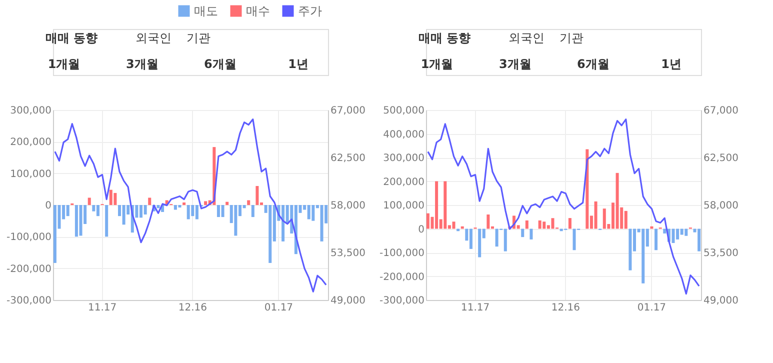  Describe the element at coordinates (206, 11) in the screenshot. I see `legend-label: 매도` at that location.